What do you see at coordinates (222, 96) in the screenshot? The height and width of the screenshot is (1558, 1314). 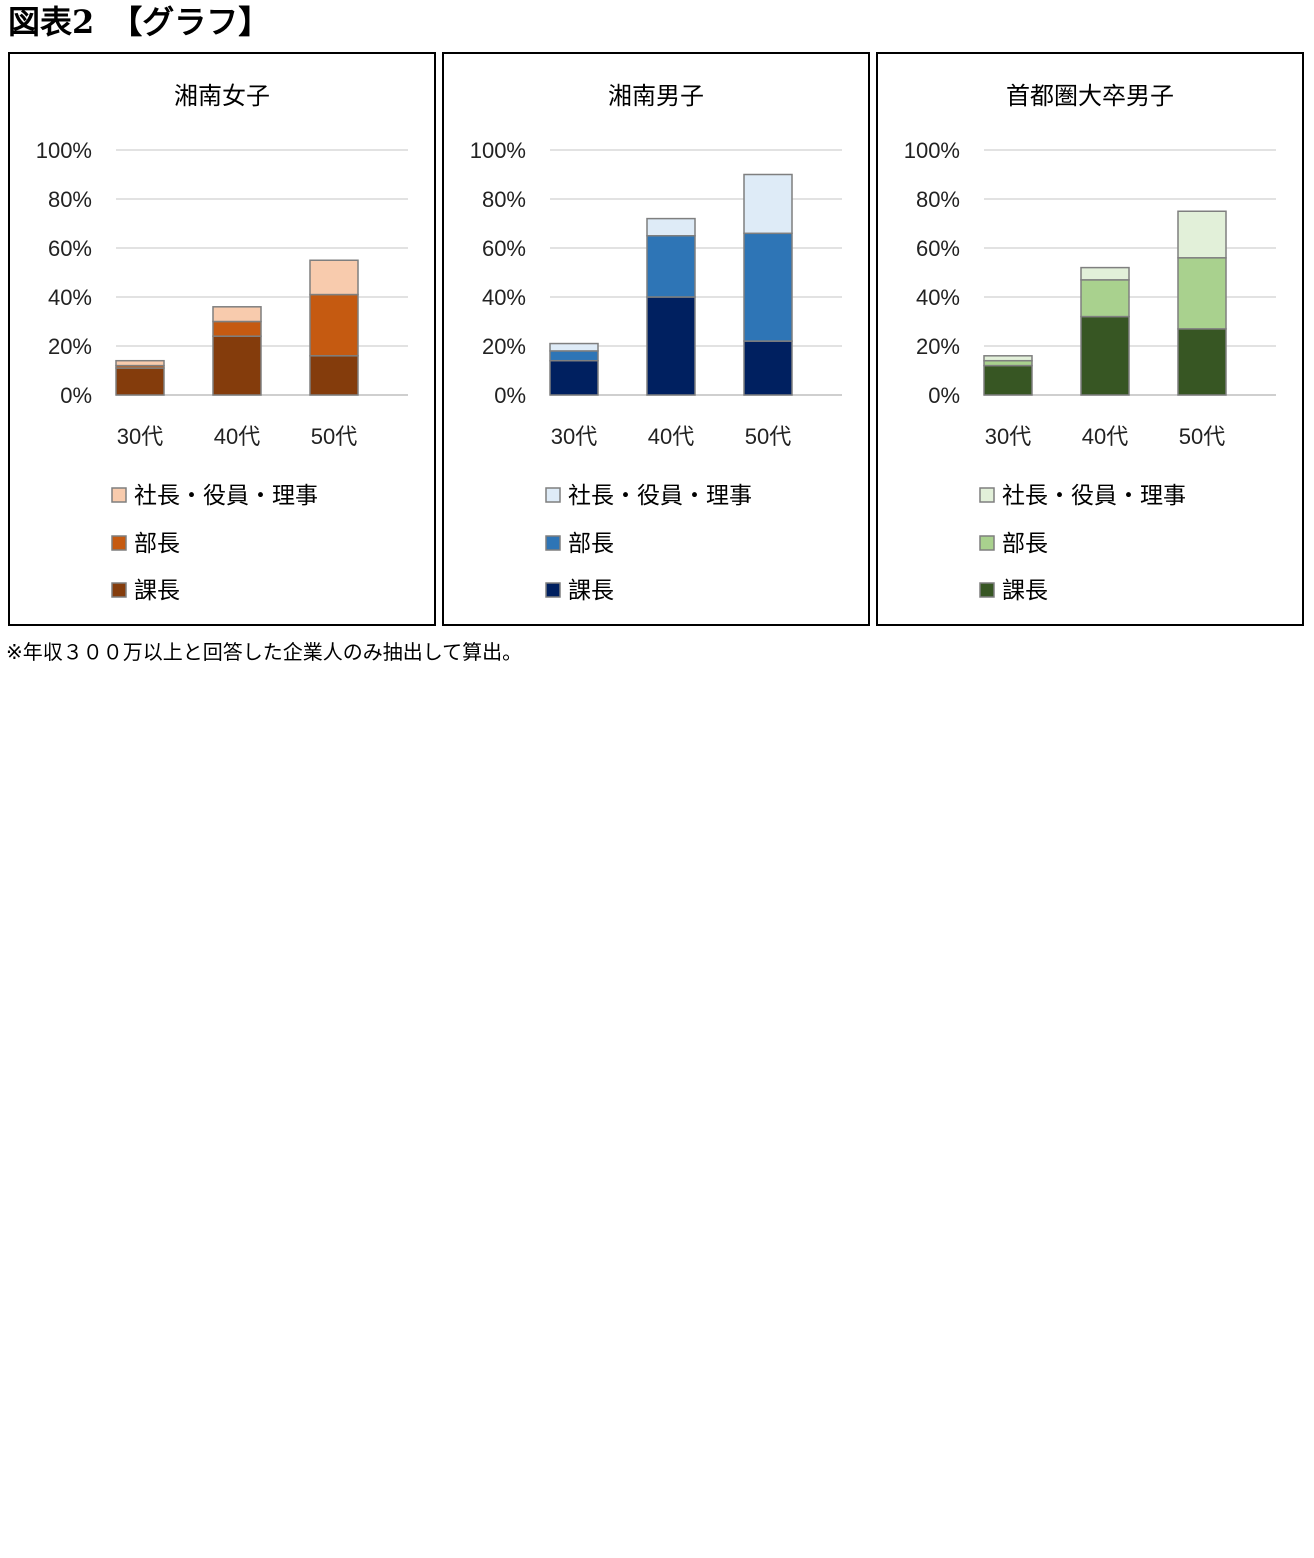 I see `chart-title: 湘南女子` at bounding box center [222, 96].